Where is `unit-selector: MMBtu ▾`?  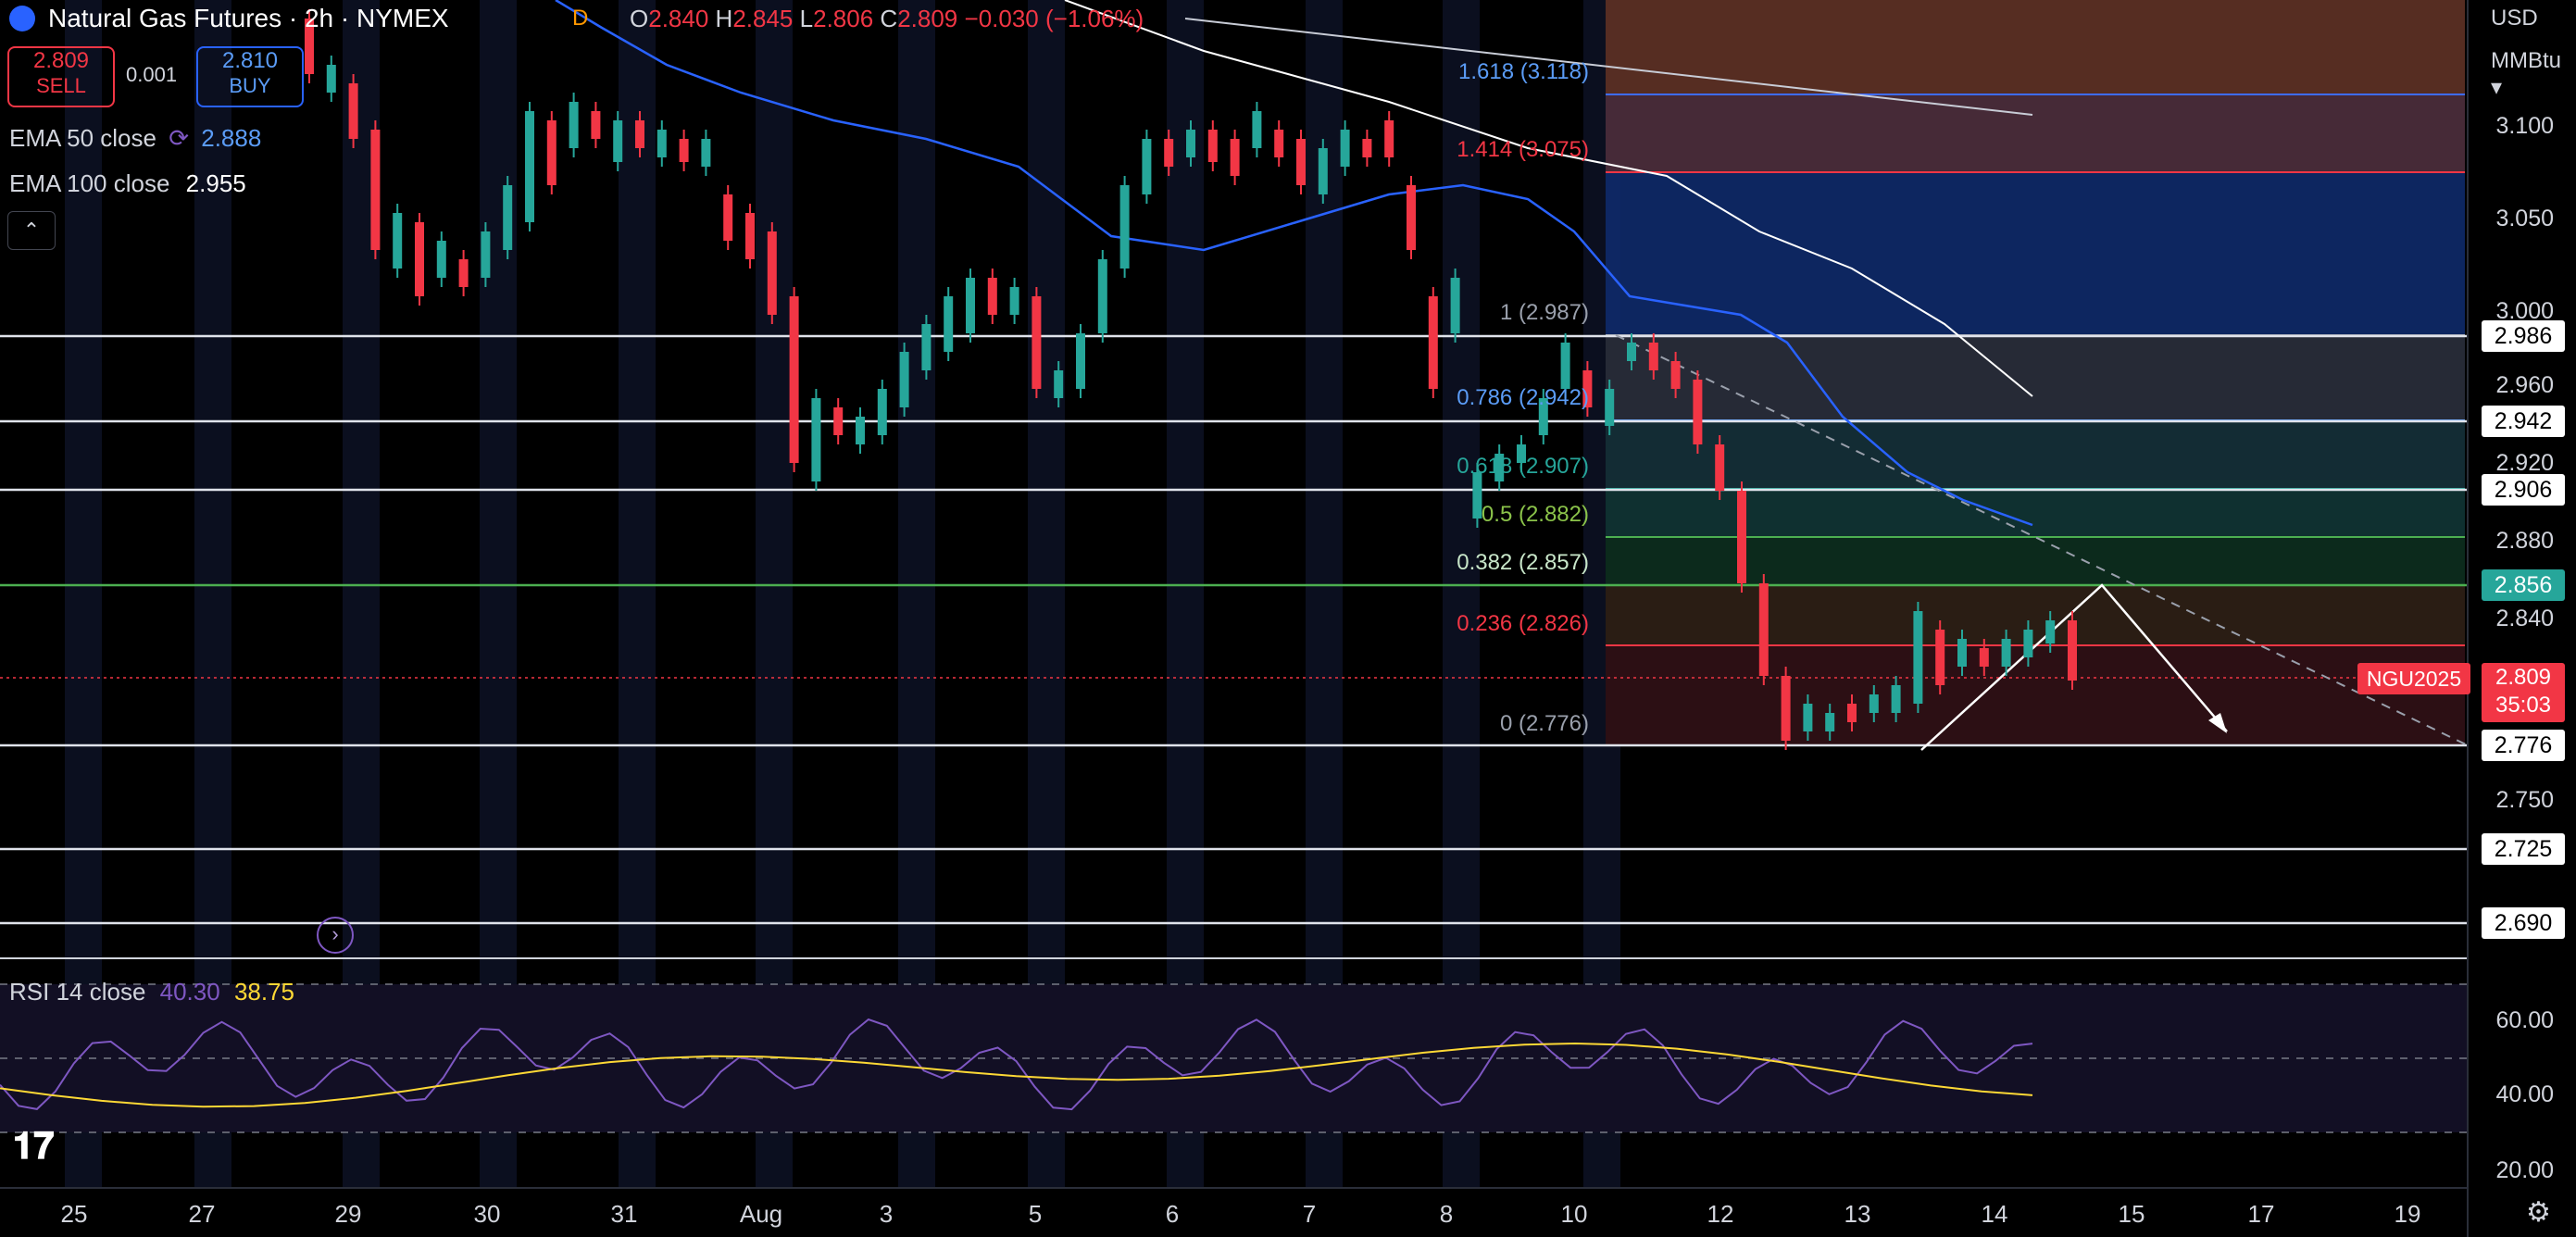
unit-selector: MMBtu ▾ is located at coordinates (2526, 74).